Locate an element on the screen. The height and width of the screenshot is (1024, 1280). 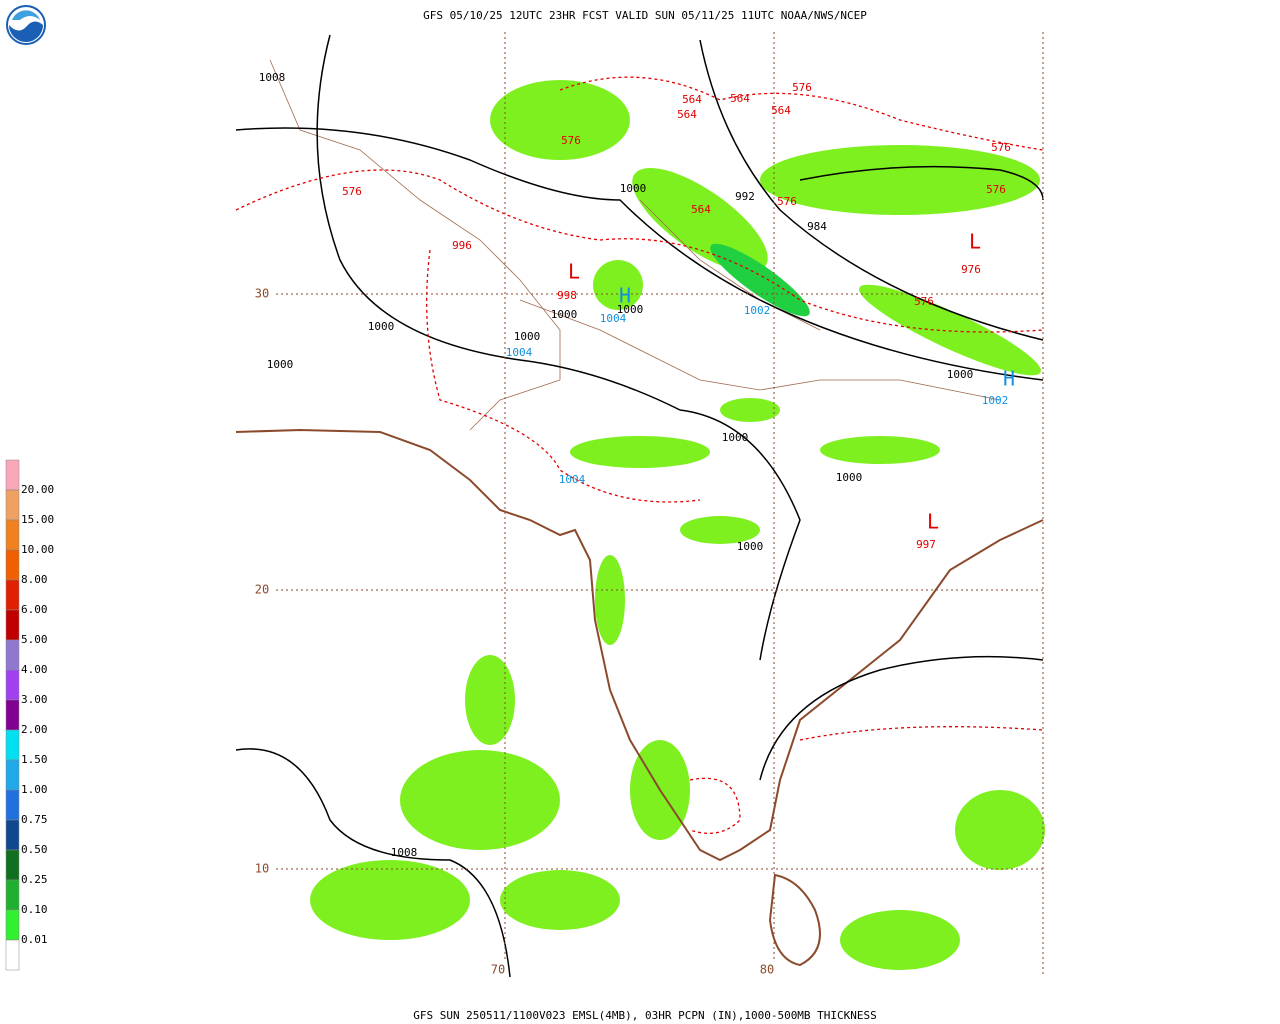
legend-label: 0.75 is located at coordinates (34, 819).